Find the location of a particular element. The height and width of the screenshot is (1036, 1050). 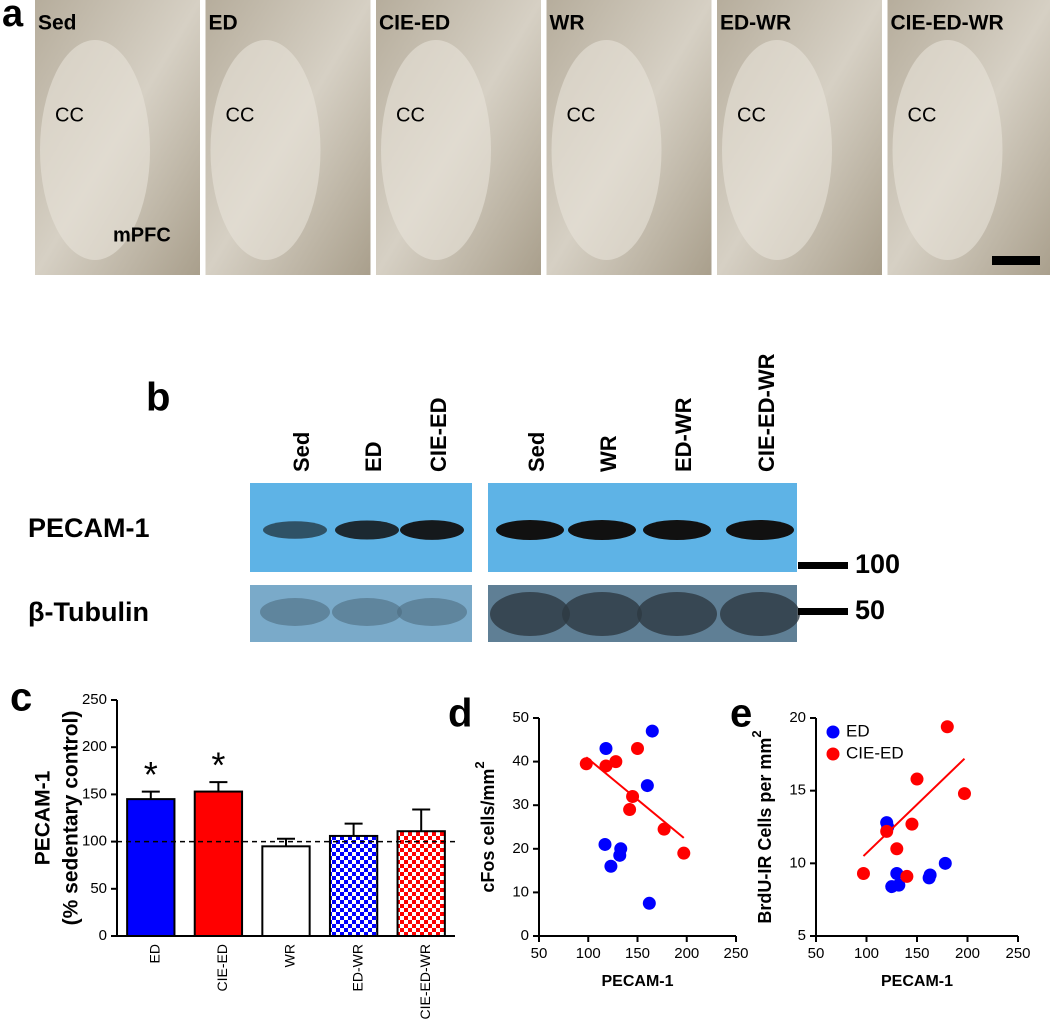

y-axis-title: BrdU-IR Cells per mm2 is located at coordinates (761, 826).